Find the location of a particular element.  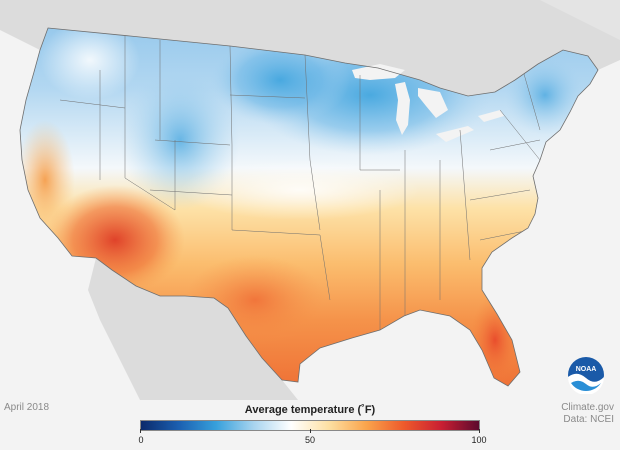

credit-source: Climate.gov is located at coordinates (587, 407).